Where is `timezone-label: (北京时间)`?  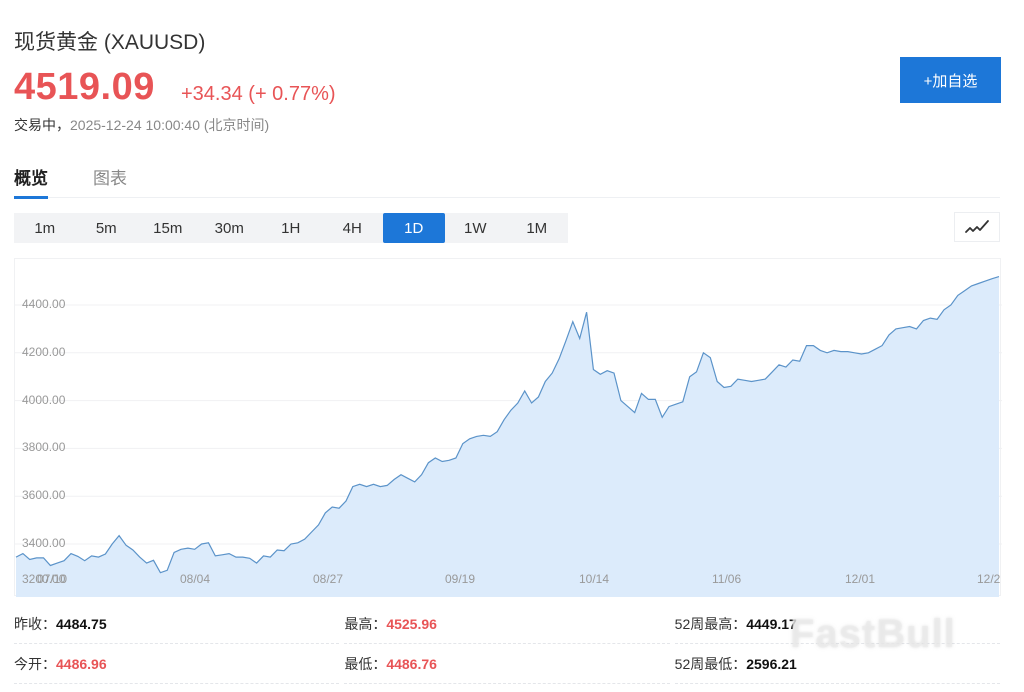 timezone-label: (北京时间) is located at coordinates (236, 125).